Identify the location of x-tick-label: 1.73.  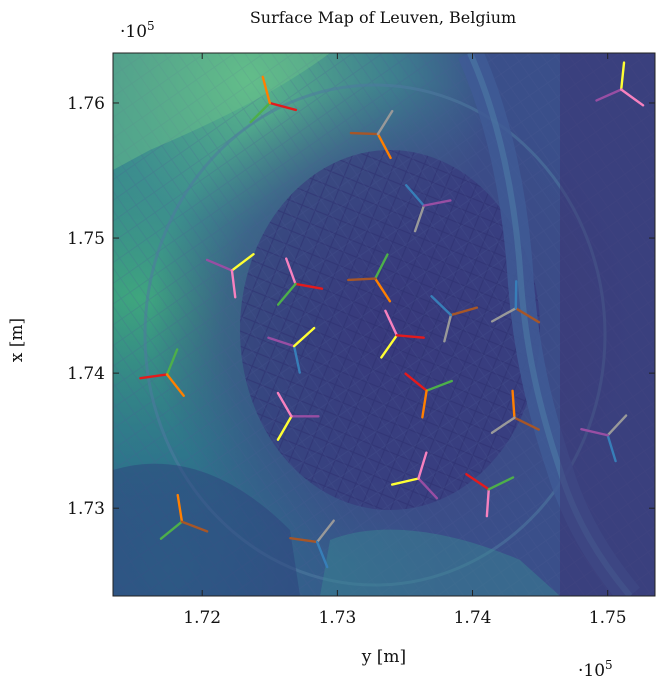
(337, 618).